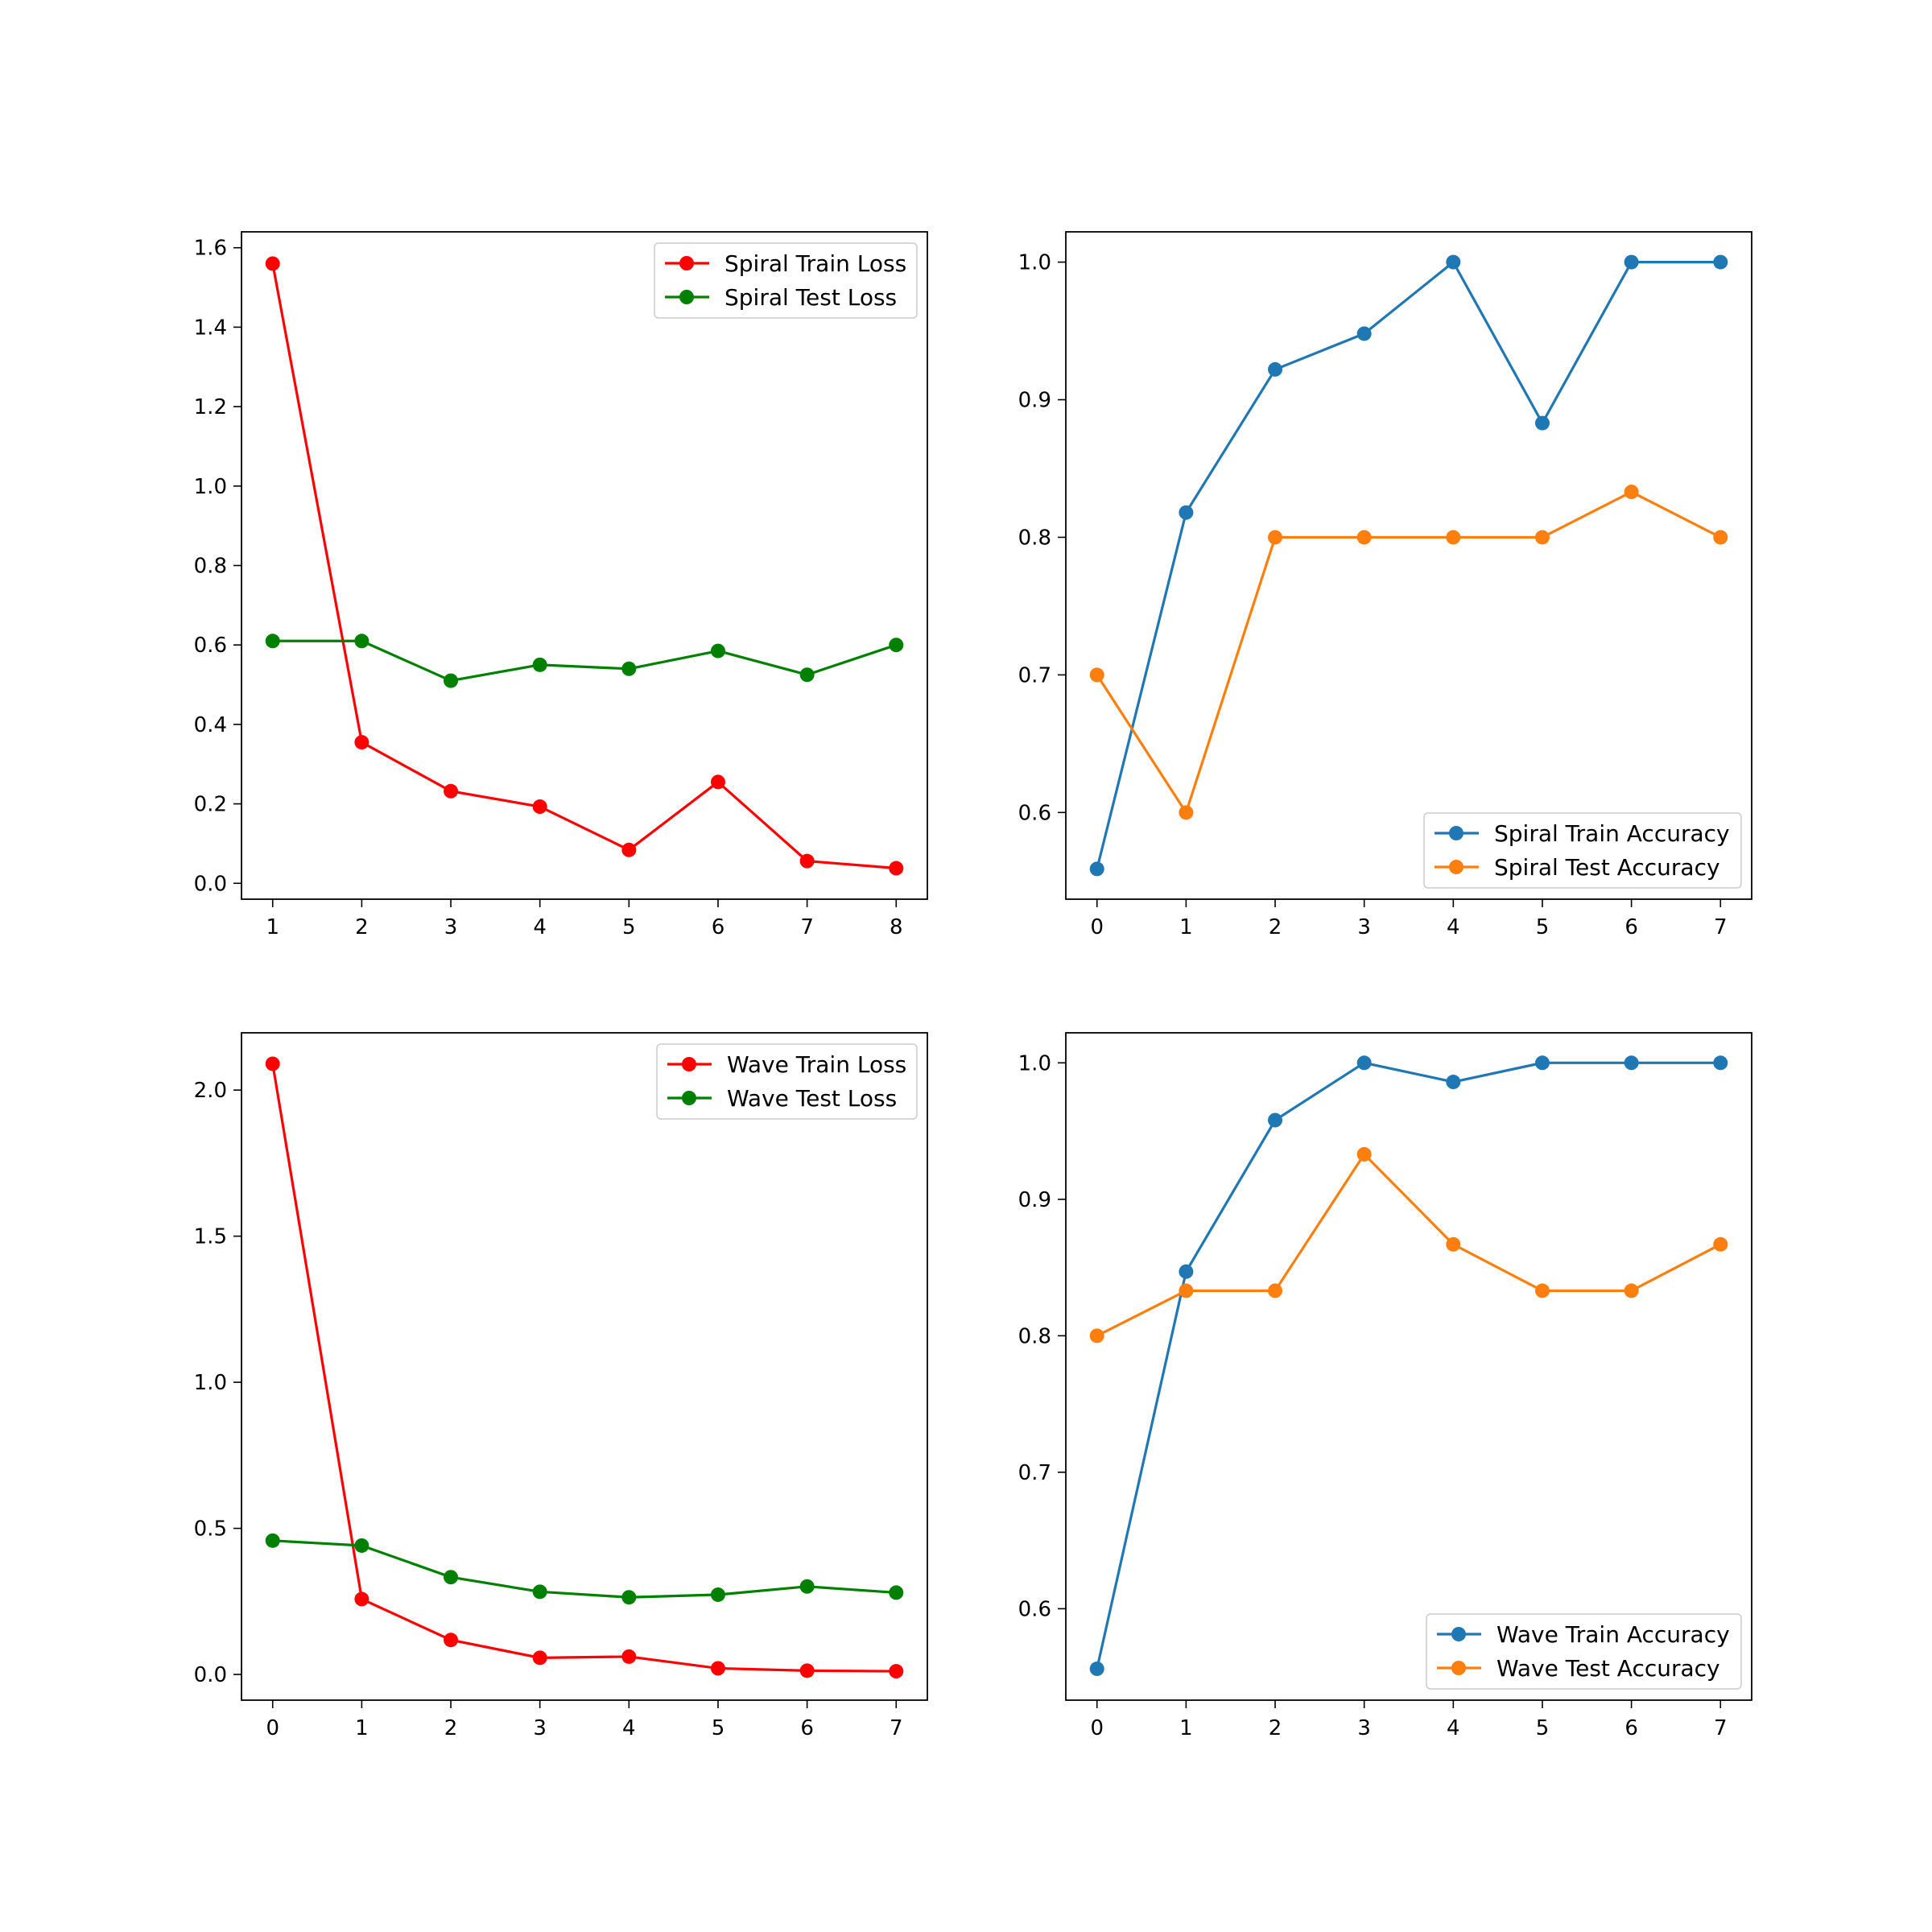 The height and width of the screenshot is (1932, 1932). Describe the element at coordinates (211, 884) in the screenshot. I see `y-tick-label: 0.0` at that location.